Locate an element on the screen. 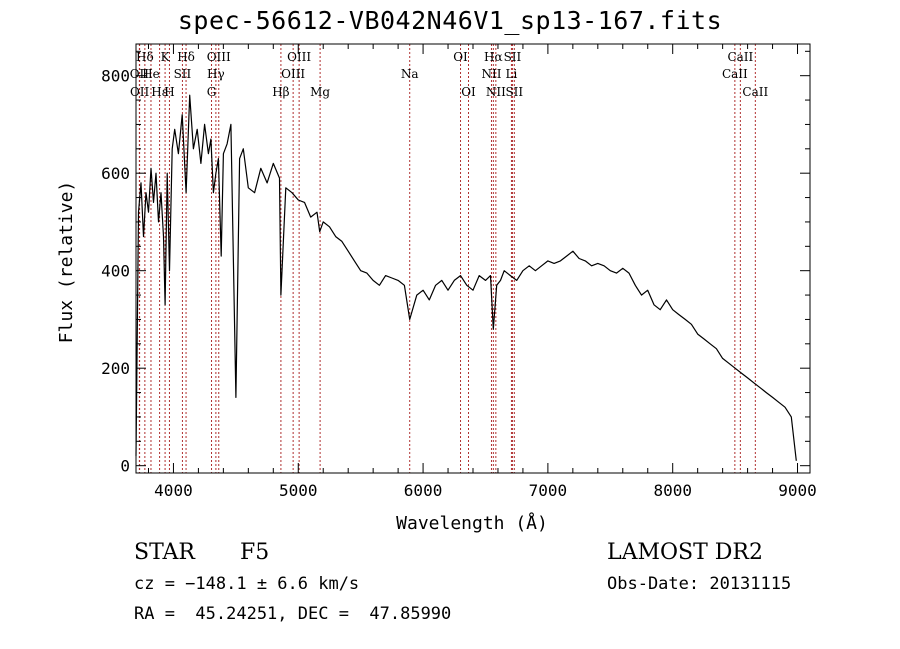 This screenshot has height=649, width=900. spectral-line-label: Na is located at coordinates (410, 74).